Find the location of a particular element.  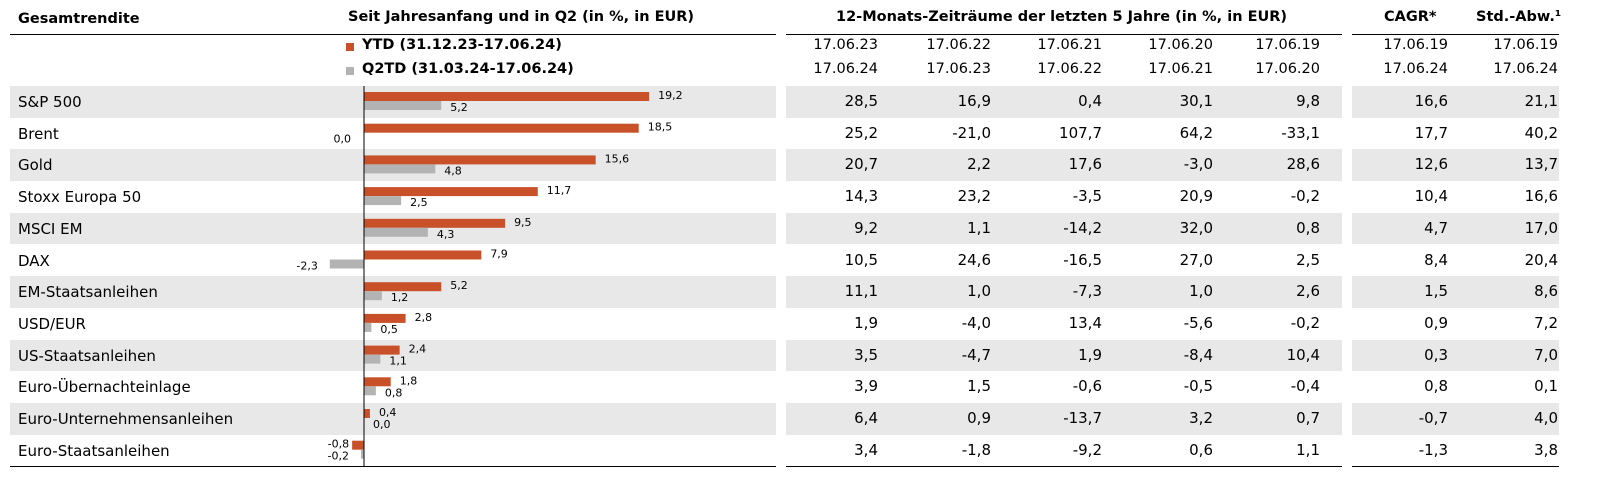

period-return-cell: 3,5 is located at coordinates (866, 354).